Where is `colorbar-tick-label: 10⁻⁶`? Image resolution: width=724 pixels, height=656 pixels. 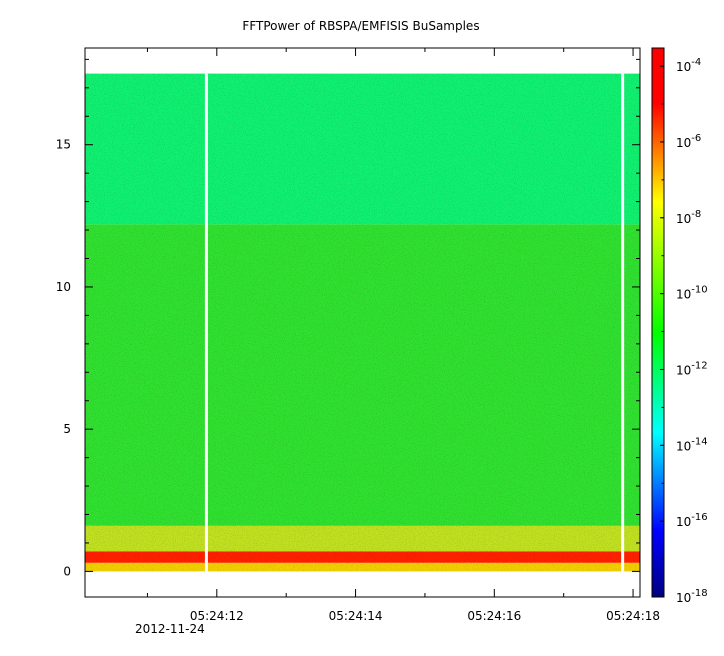
colorbar-tick-label: 10⁻⁶ is located at coordinates (688, 141).